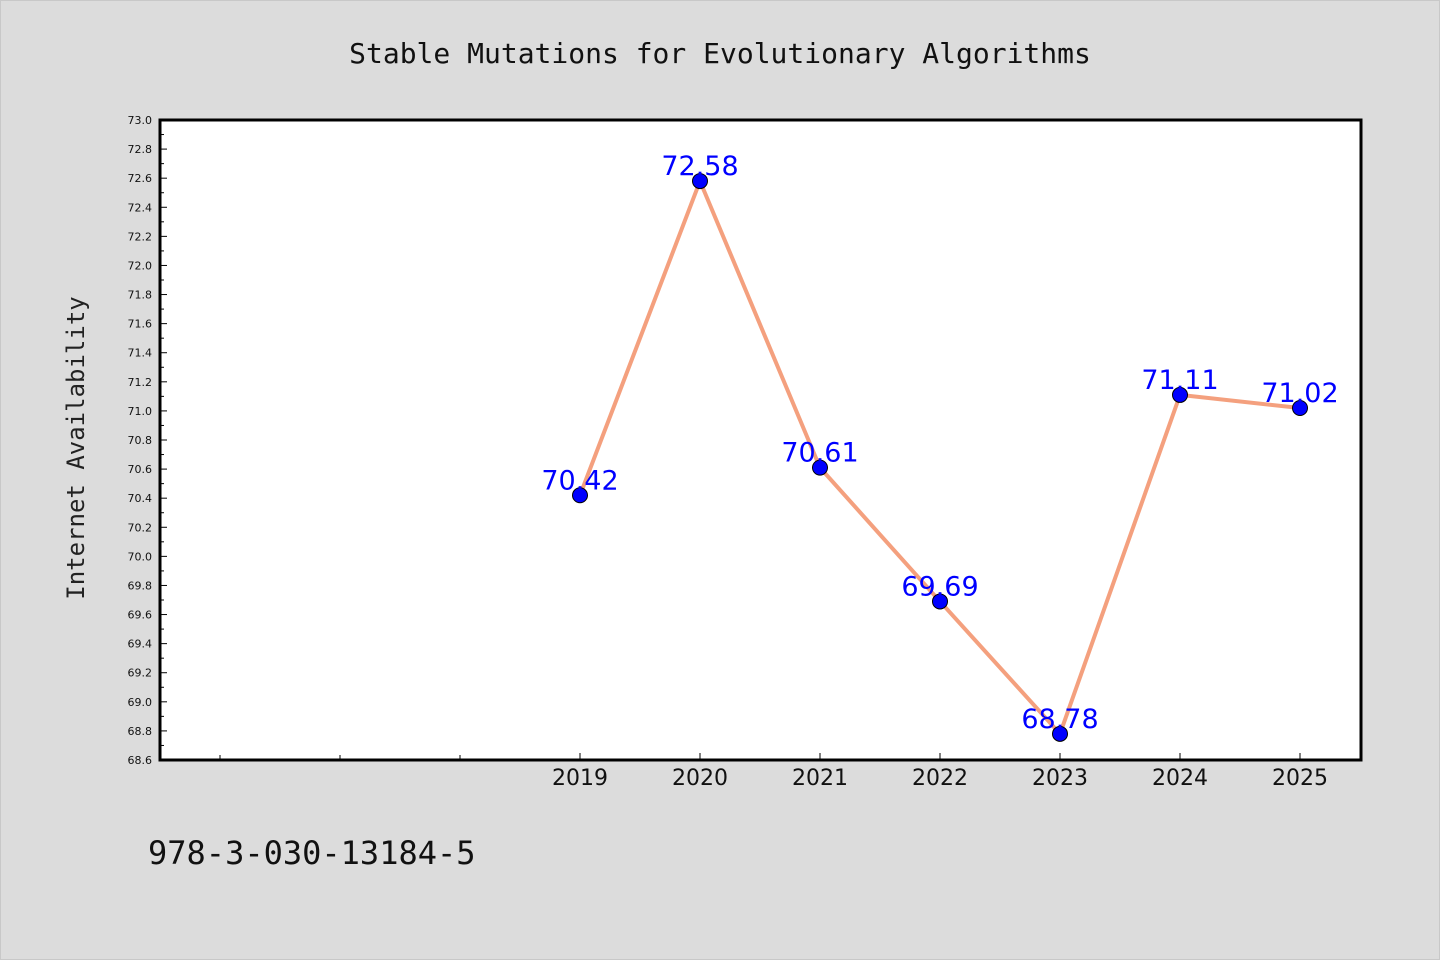 The image size is (1440, 960). What do you see at coordinates (1180, 778) in the screenshot?
I see `x-tick-label: 2024` at bounding box center [1180, 778].